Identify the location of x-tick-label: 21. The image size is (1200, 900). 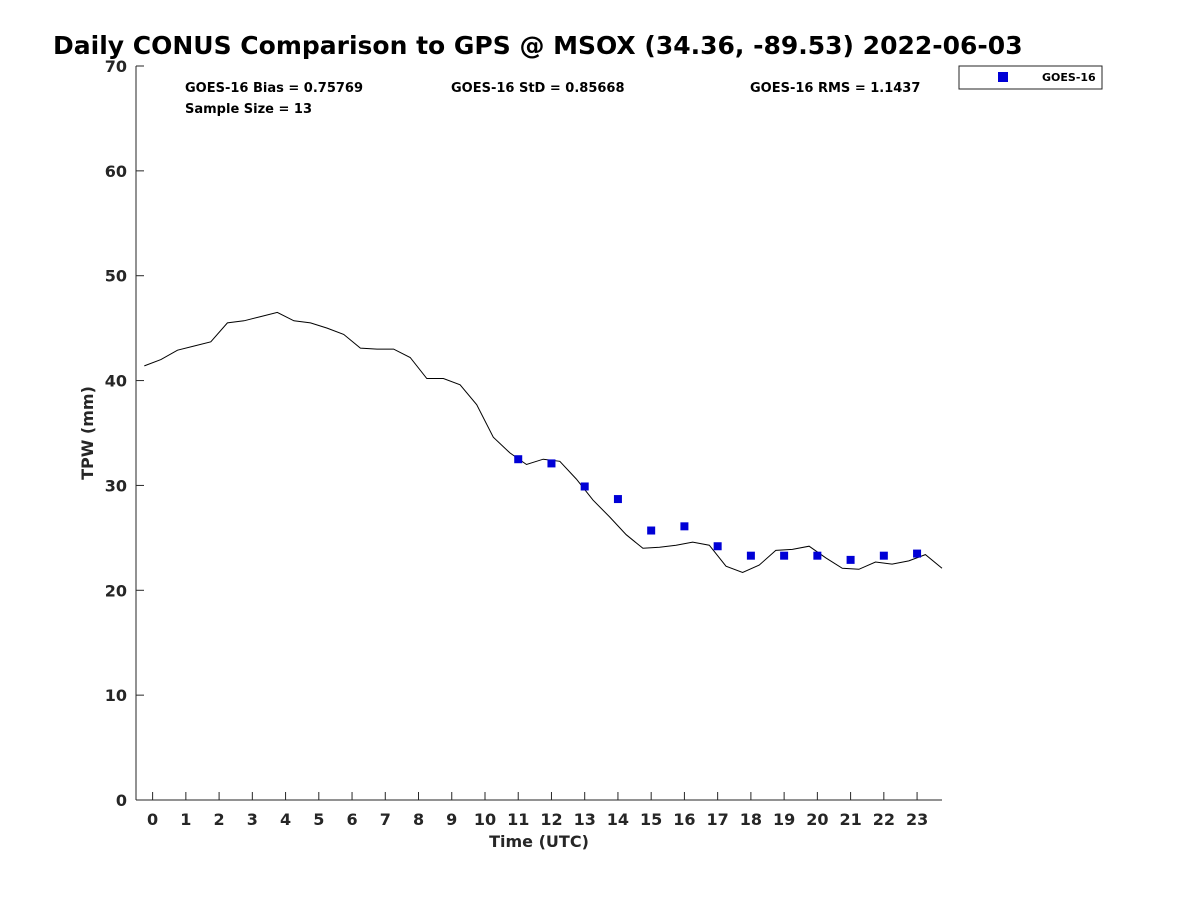
(850, 819).